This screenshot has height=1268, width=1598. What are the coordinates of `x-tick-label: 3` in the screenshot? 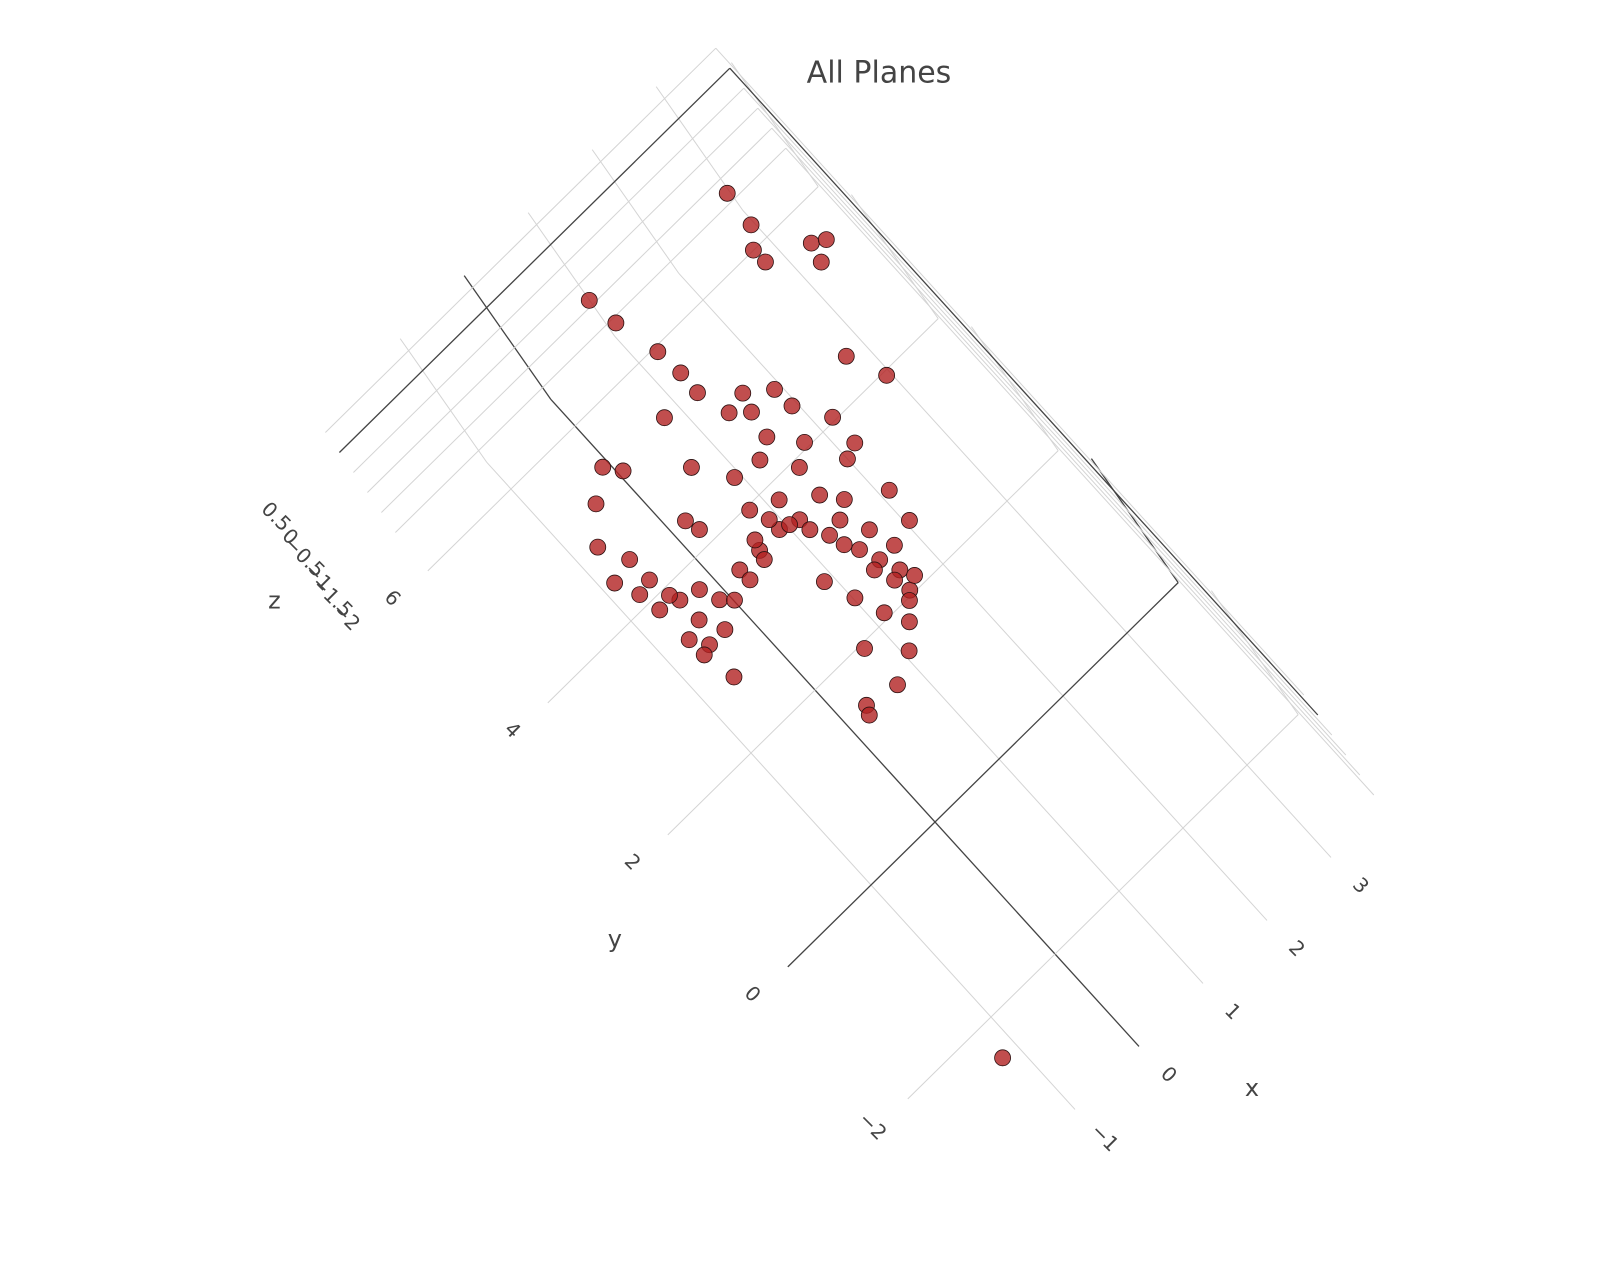 It's located at (1361, 885).